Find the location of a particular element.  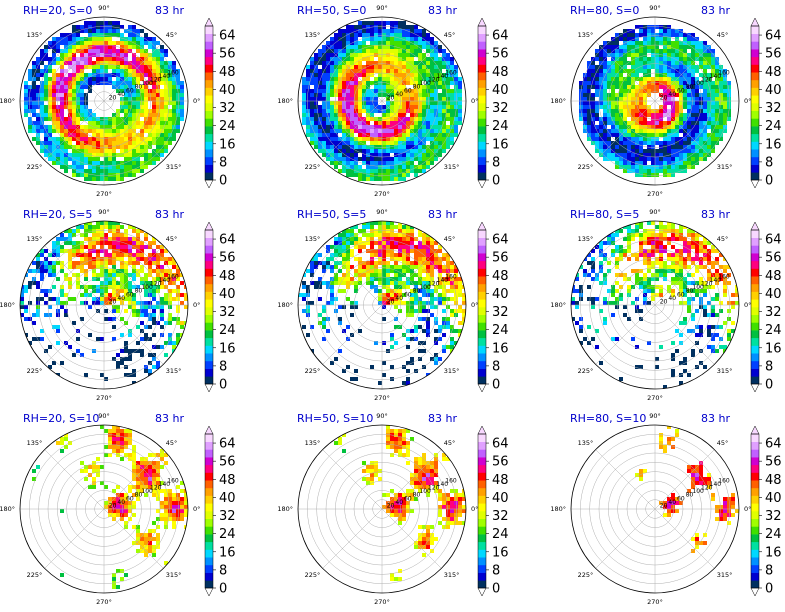

panel-title: RH=80, S=0 is located at coordinates (604, 10).